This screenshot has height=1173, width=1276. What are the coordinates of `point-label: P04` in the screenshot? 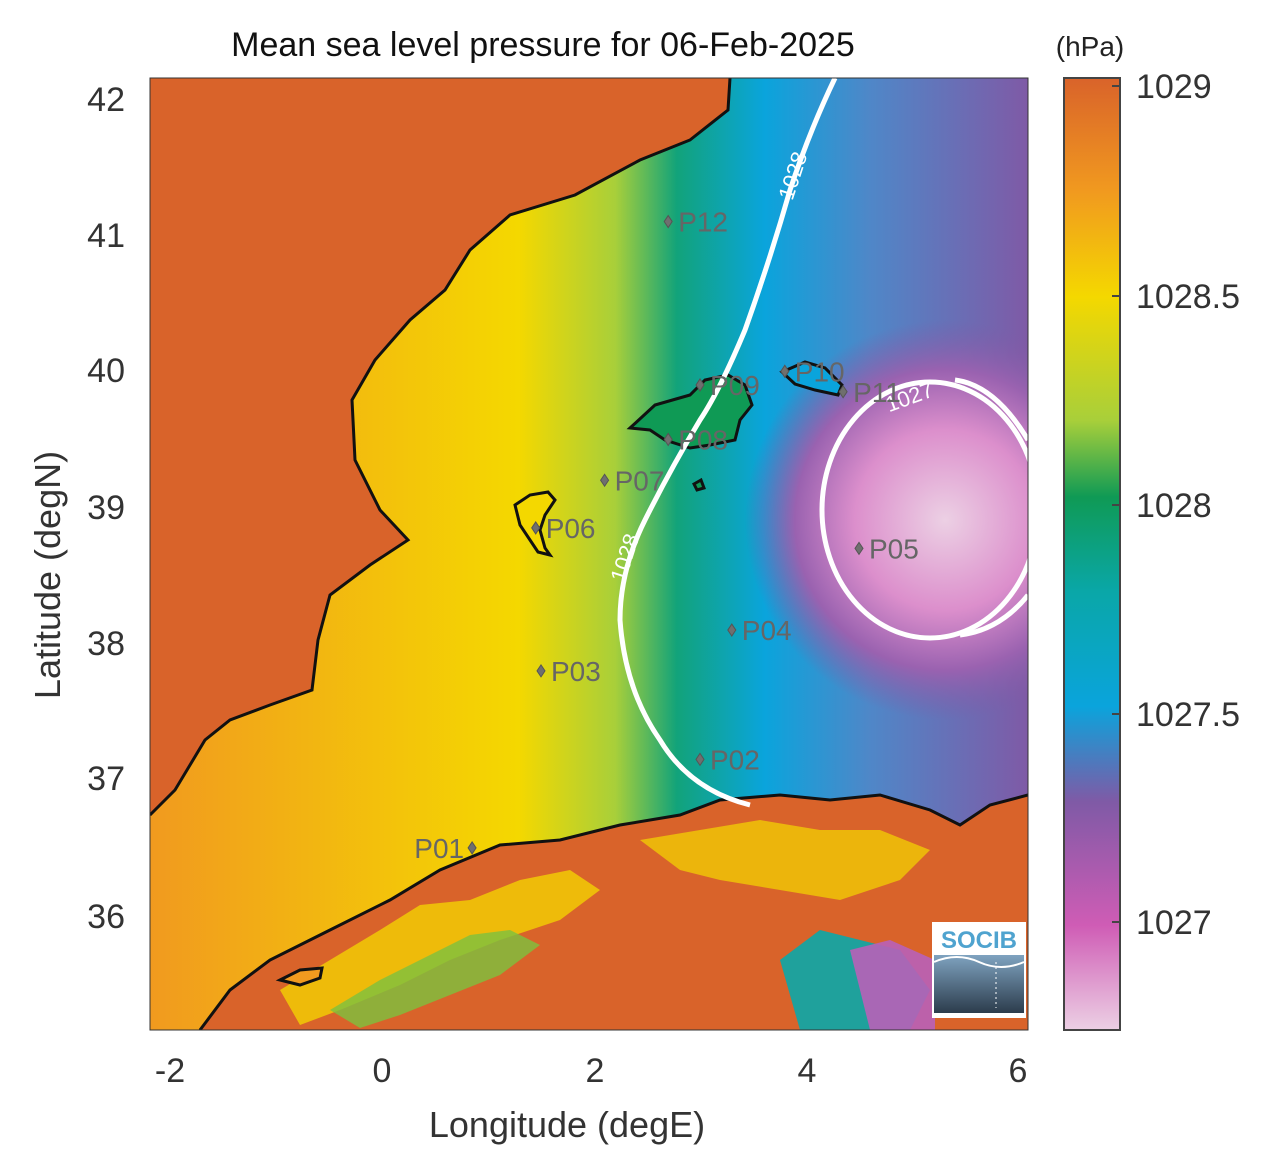 It's located at (767, 630).